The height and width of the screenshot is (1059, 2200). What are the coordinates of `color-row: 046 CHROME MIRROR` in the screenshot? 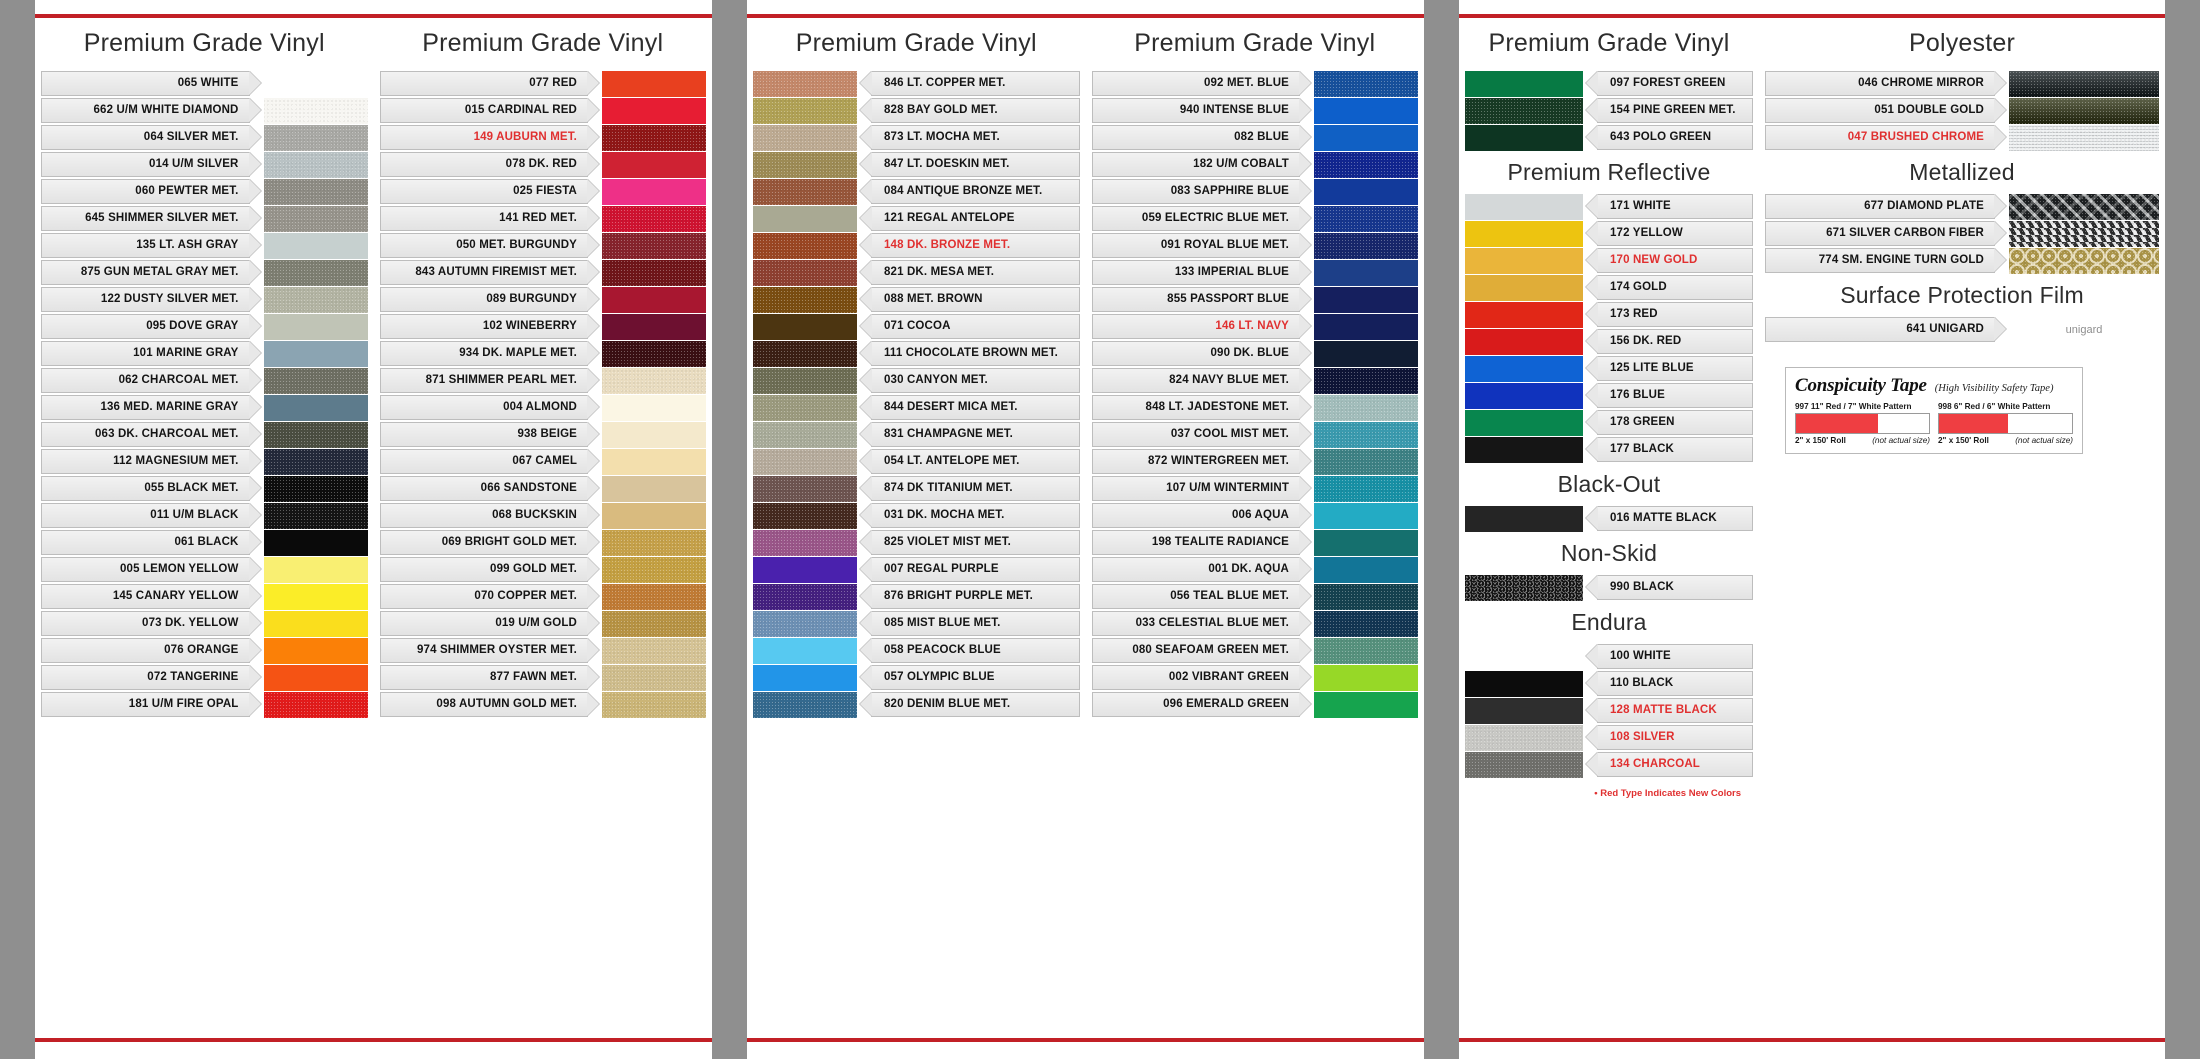 It's located at (1962, 83).